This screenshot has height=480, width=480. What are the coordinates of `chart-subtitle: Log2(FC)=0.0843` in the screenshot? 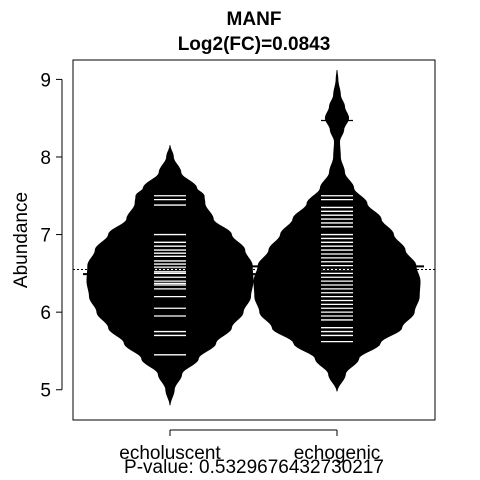 It's located at (254, 44).